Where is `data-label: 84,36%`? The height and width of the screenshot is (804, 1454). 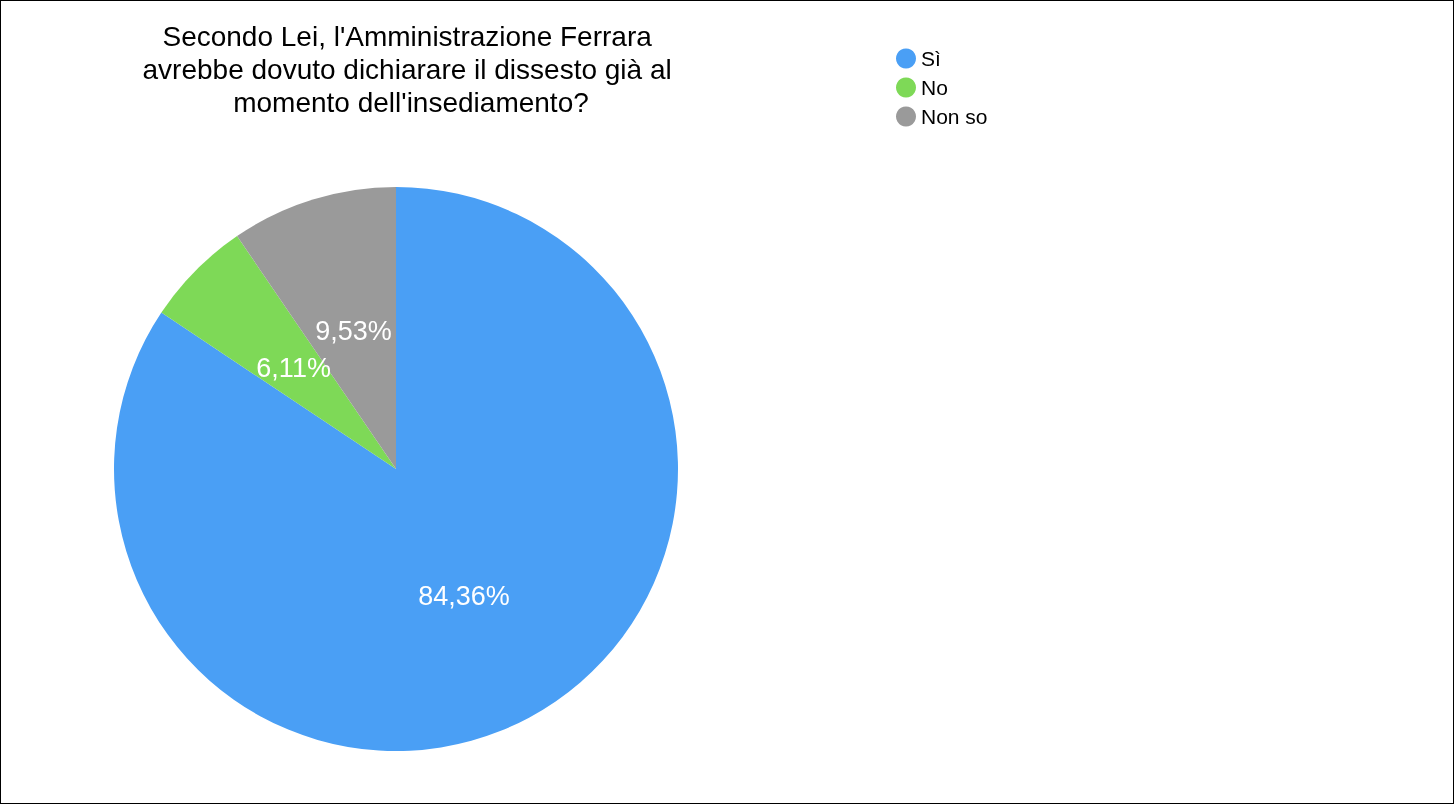 data-label: 84,36% is located at coordinates (464, 595).